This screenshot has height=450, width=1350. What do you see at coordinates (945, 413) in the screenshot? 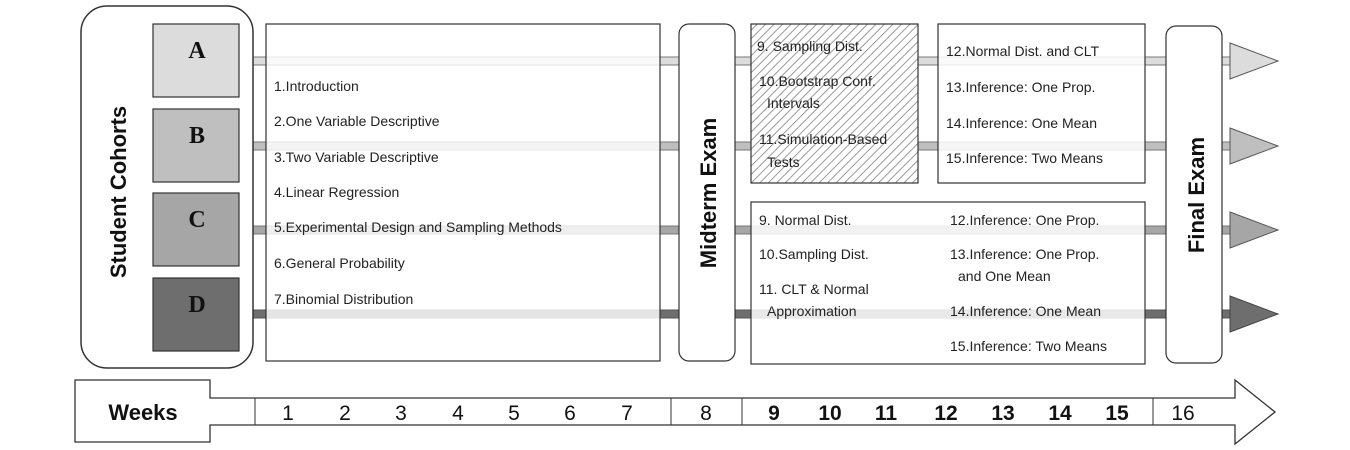
I see `week-12: 12` at bounding box center [945, 413].